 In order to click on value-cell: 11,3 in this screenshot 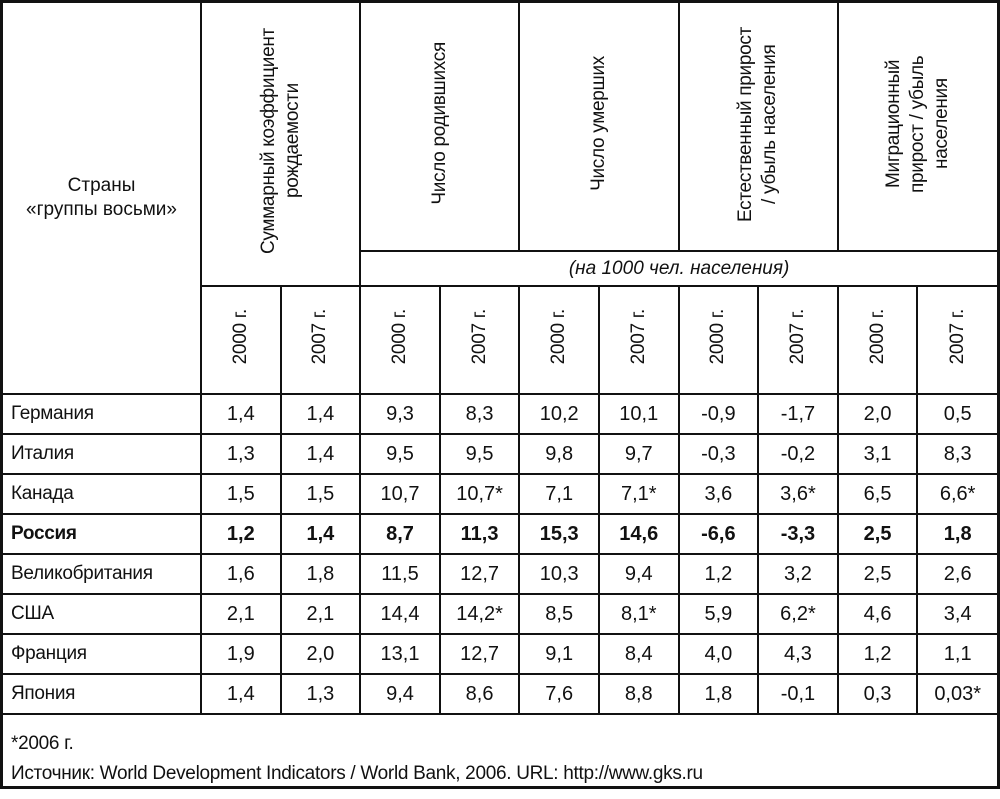, I will do `click(479, 534)`.